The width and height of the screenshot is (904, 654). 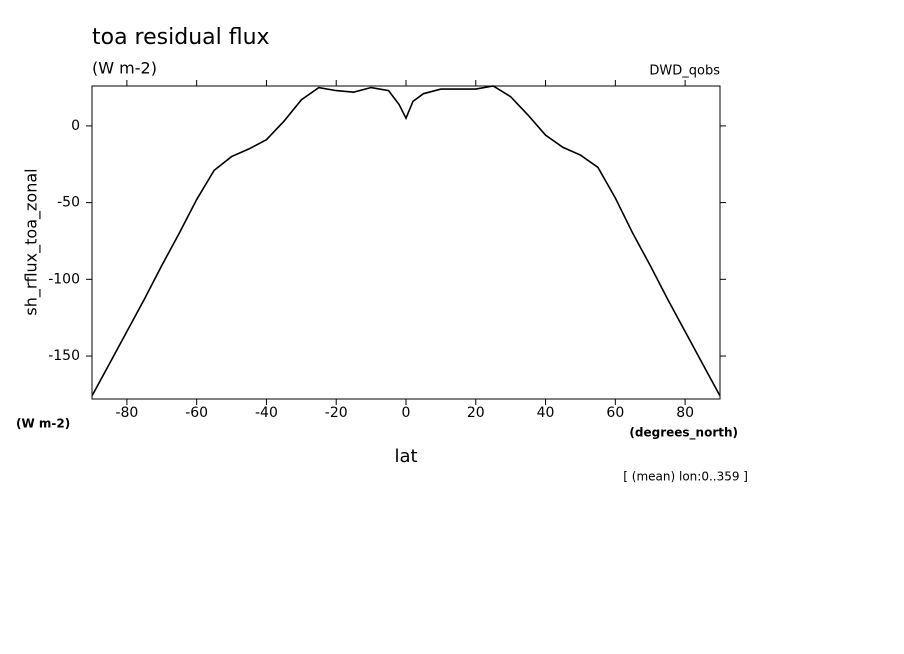 What do you see at coordinates (685, 477) in the screenshot?
I see `note: [ (mean) lon:0..359 ]` at bounding box center [685, 477].